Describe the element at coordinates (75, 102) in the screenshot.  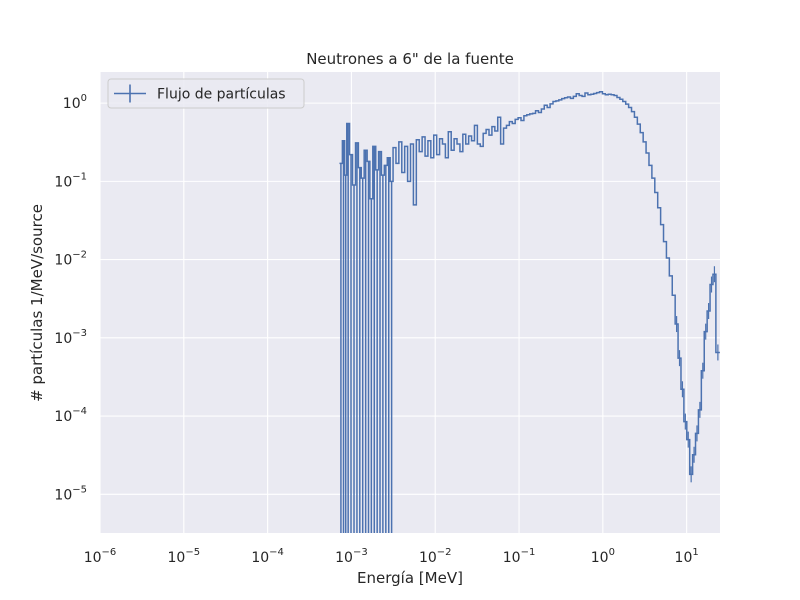
I see `y-tick-label: 10⁰` at that location.